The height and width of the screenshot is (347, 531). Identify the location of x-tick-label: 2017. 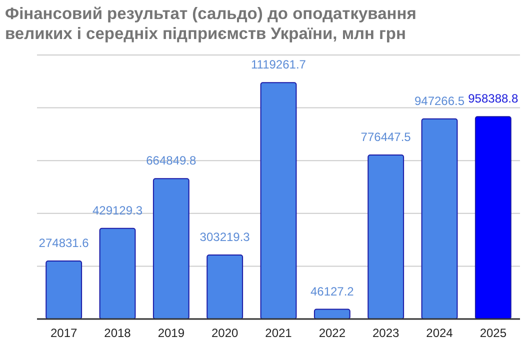
(64, 333).